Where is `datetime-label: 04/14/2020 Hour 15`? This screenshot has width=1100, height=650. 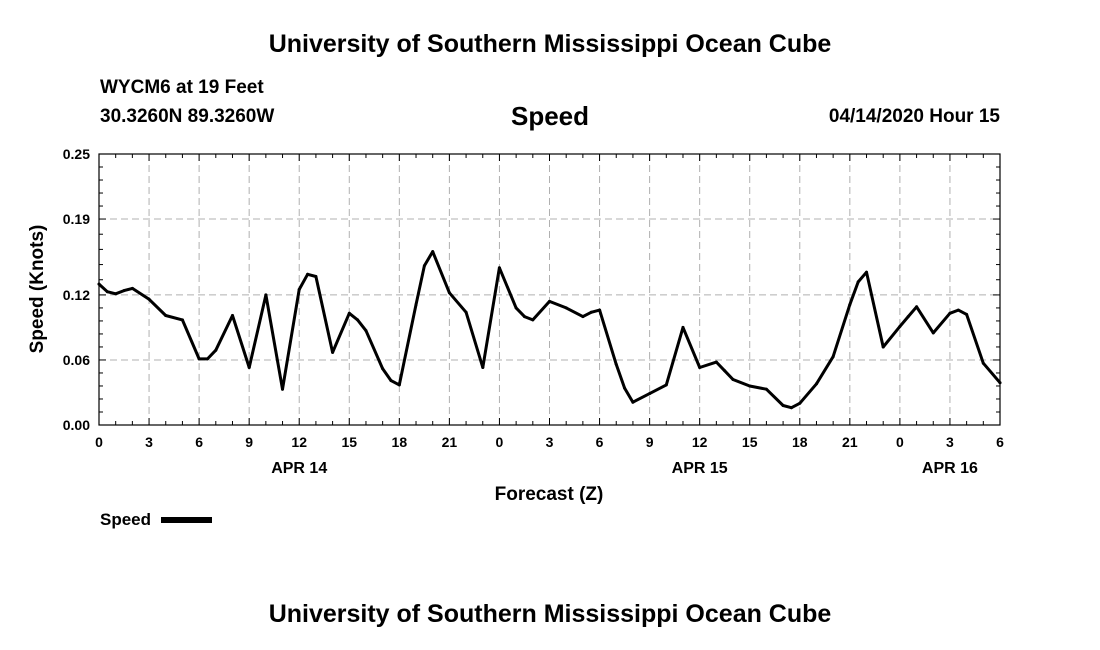
datetime-label: 04/14/2020 Hour 15 is located at coordinates (914, 116).